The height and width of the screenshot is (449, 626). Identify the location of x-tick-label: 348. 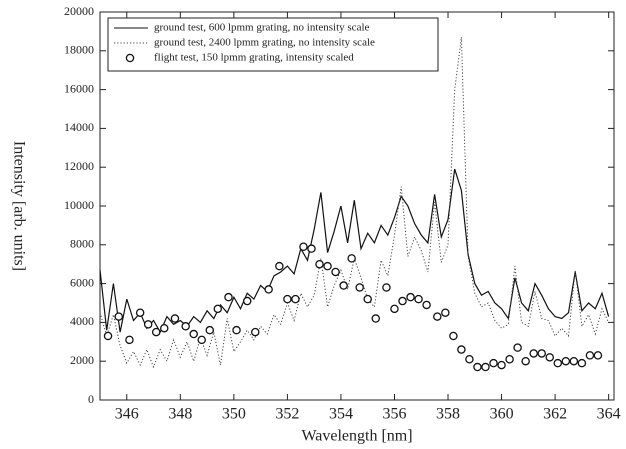
(180, 414).